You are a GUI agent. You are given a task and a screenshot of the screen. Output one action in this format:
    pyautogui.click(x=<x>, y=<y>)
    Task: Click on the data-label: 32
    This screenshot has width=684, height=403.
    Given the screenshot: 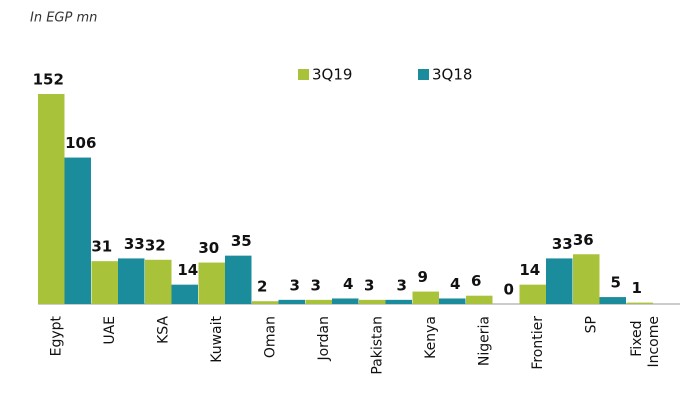 What is the action you would take?
    pyautogui.click(x=155, y=245)
    